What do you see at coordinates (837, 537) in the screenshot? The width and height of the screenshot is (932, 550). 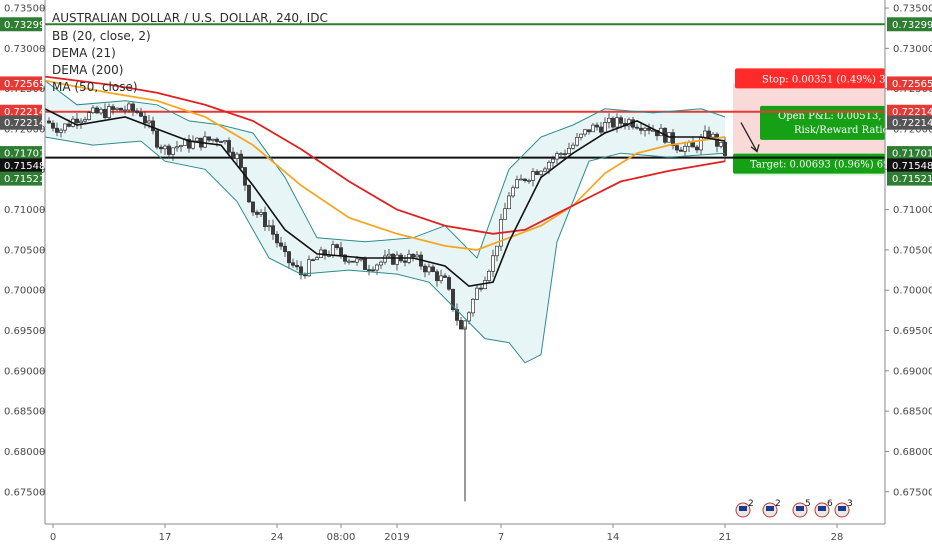 I see `time-tick-label: 28` at bounding box center [837, 537].